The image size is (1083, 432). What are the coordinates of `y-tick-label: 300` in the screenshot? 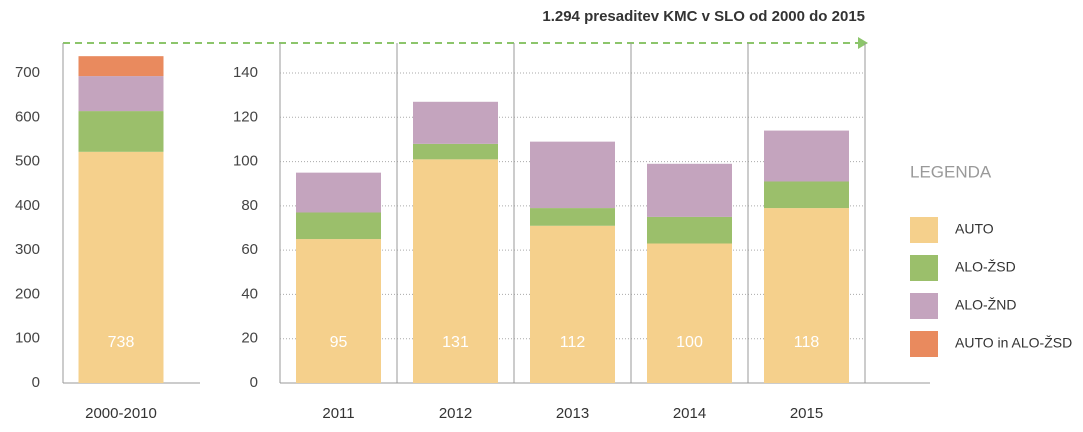 It's located at (27, 249).